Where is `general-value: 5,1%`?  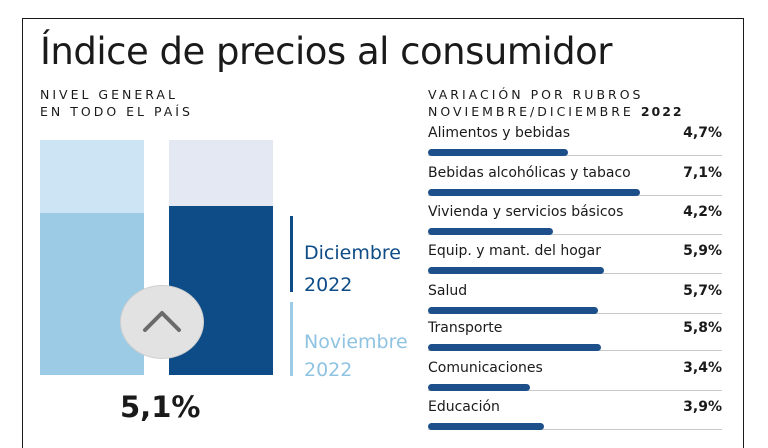
general-value: 5,1% is located at coordinates (160, 407).